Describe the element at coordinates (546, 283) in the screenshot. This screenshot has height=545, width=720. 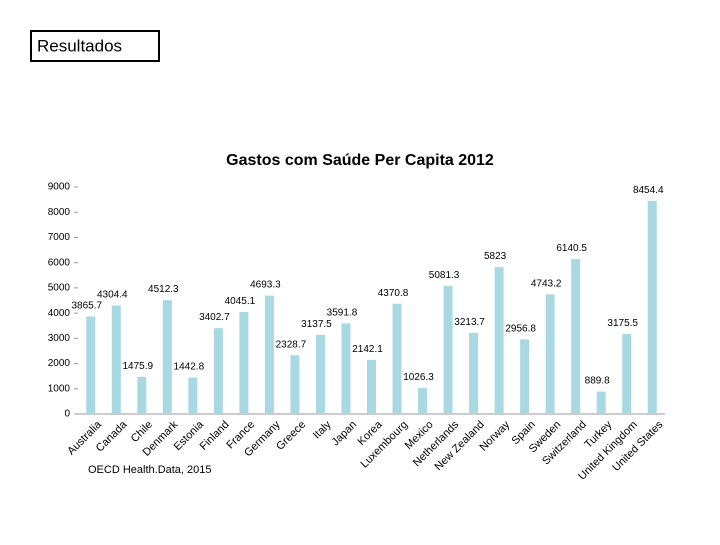
I see `value-label: 4743.2` at that location.